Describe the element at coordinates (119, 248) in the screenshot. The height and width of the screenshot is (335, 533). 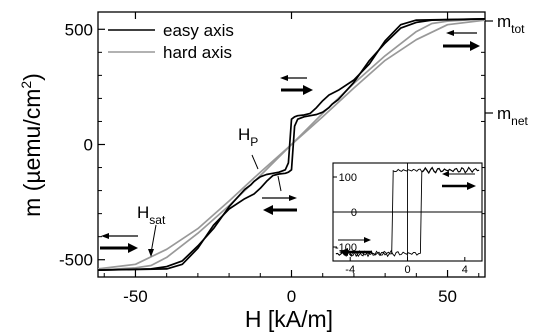
I see `arrow-right-bottom-left` at that location.